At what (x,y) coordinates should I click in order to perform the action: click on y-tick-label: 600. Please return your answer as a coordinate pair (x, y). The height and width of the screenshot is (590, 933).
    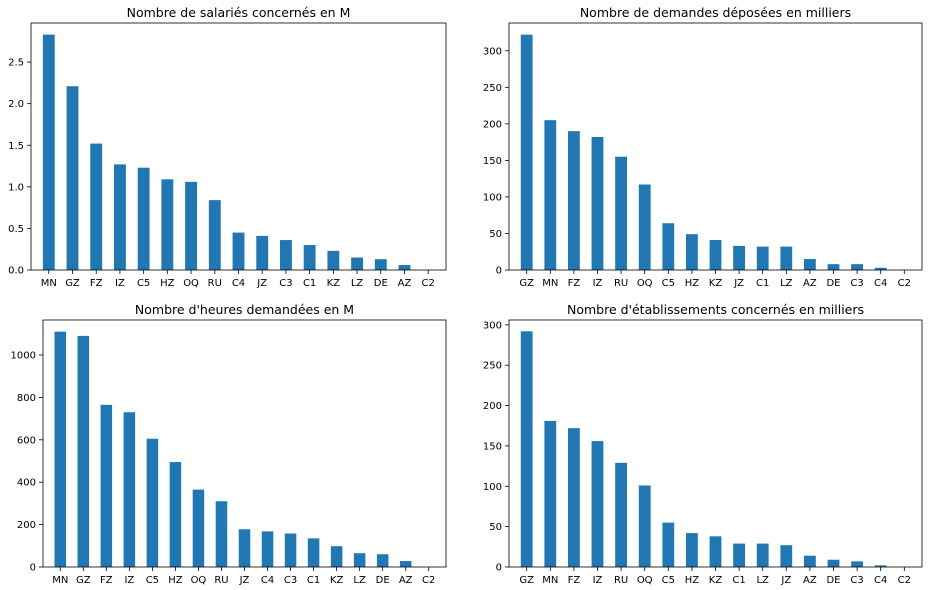
    Looking at the image, I should click on (26, 440).